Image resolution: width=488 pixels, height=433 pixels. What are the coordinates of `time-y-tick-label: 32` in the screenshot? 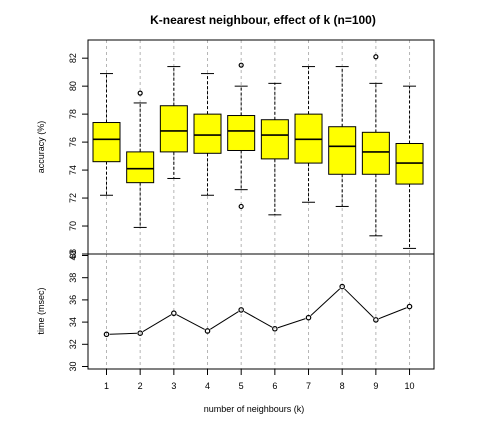 It's located at (73, 344).